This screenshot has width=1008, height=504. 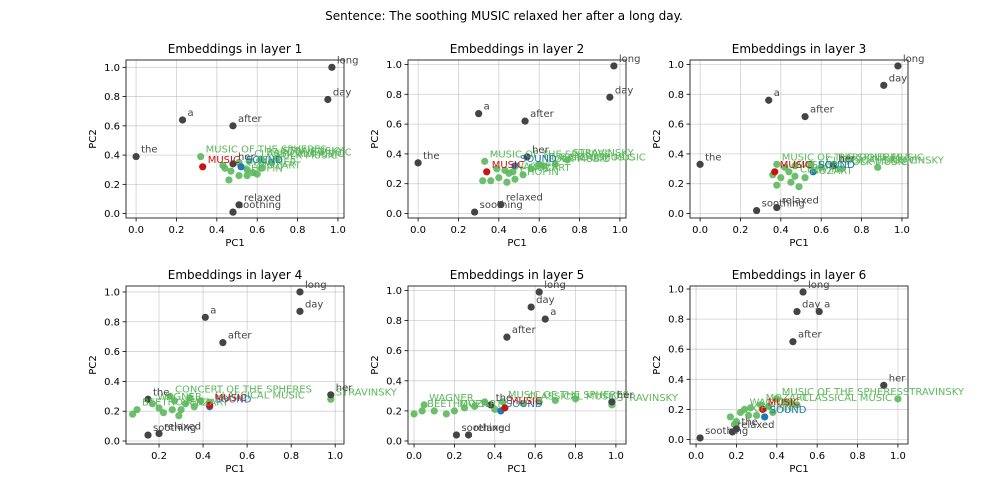 What do you see at coordinates (902, 230) in the screenshot?
I see `x-tick-label: 1.0` at bounding box center [902, 230].